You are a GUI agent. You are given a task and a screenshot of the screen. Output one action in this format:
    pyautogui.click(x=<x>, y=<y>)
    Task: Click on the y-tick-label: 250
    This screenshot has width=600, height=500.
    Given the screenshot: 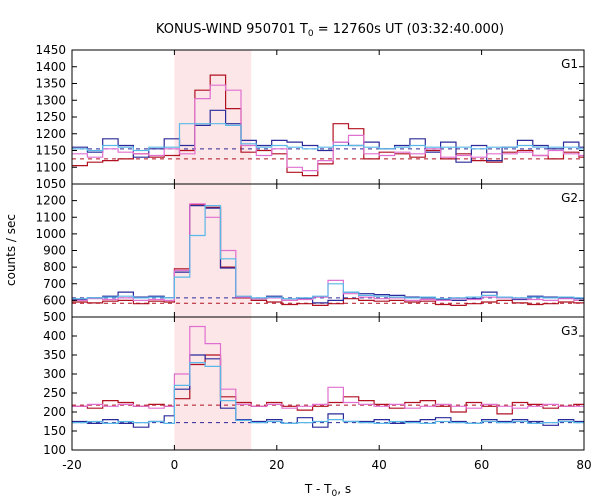 What is the action you would take?
    pyautogui.click(x=54, y=393)
    